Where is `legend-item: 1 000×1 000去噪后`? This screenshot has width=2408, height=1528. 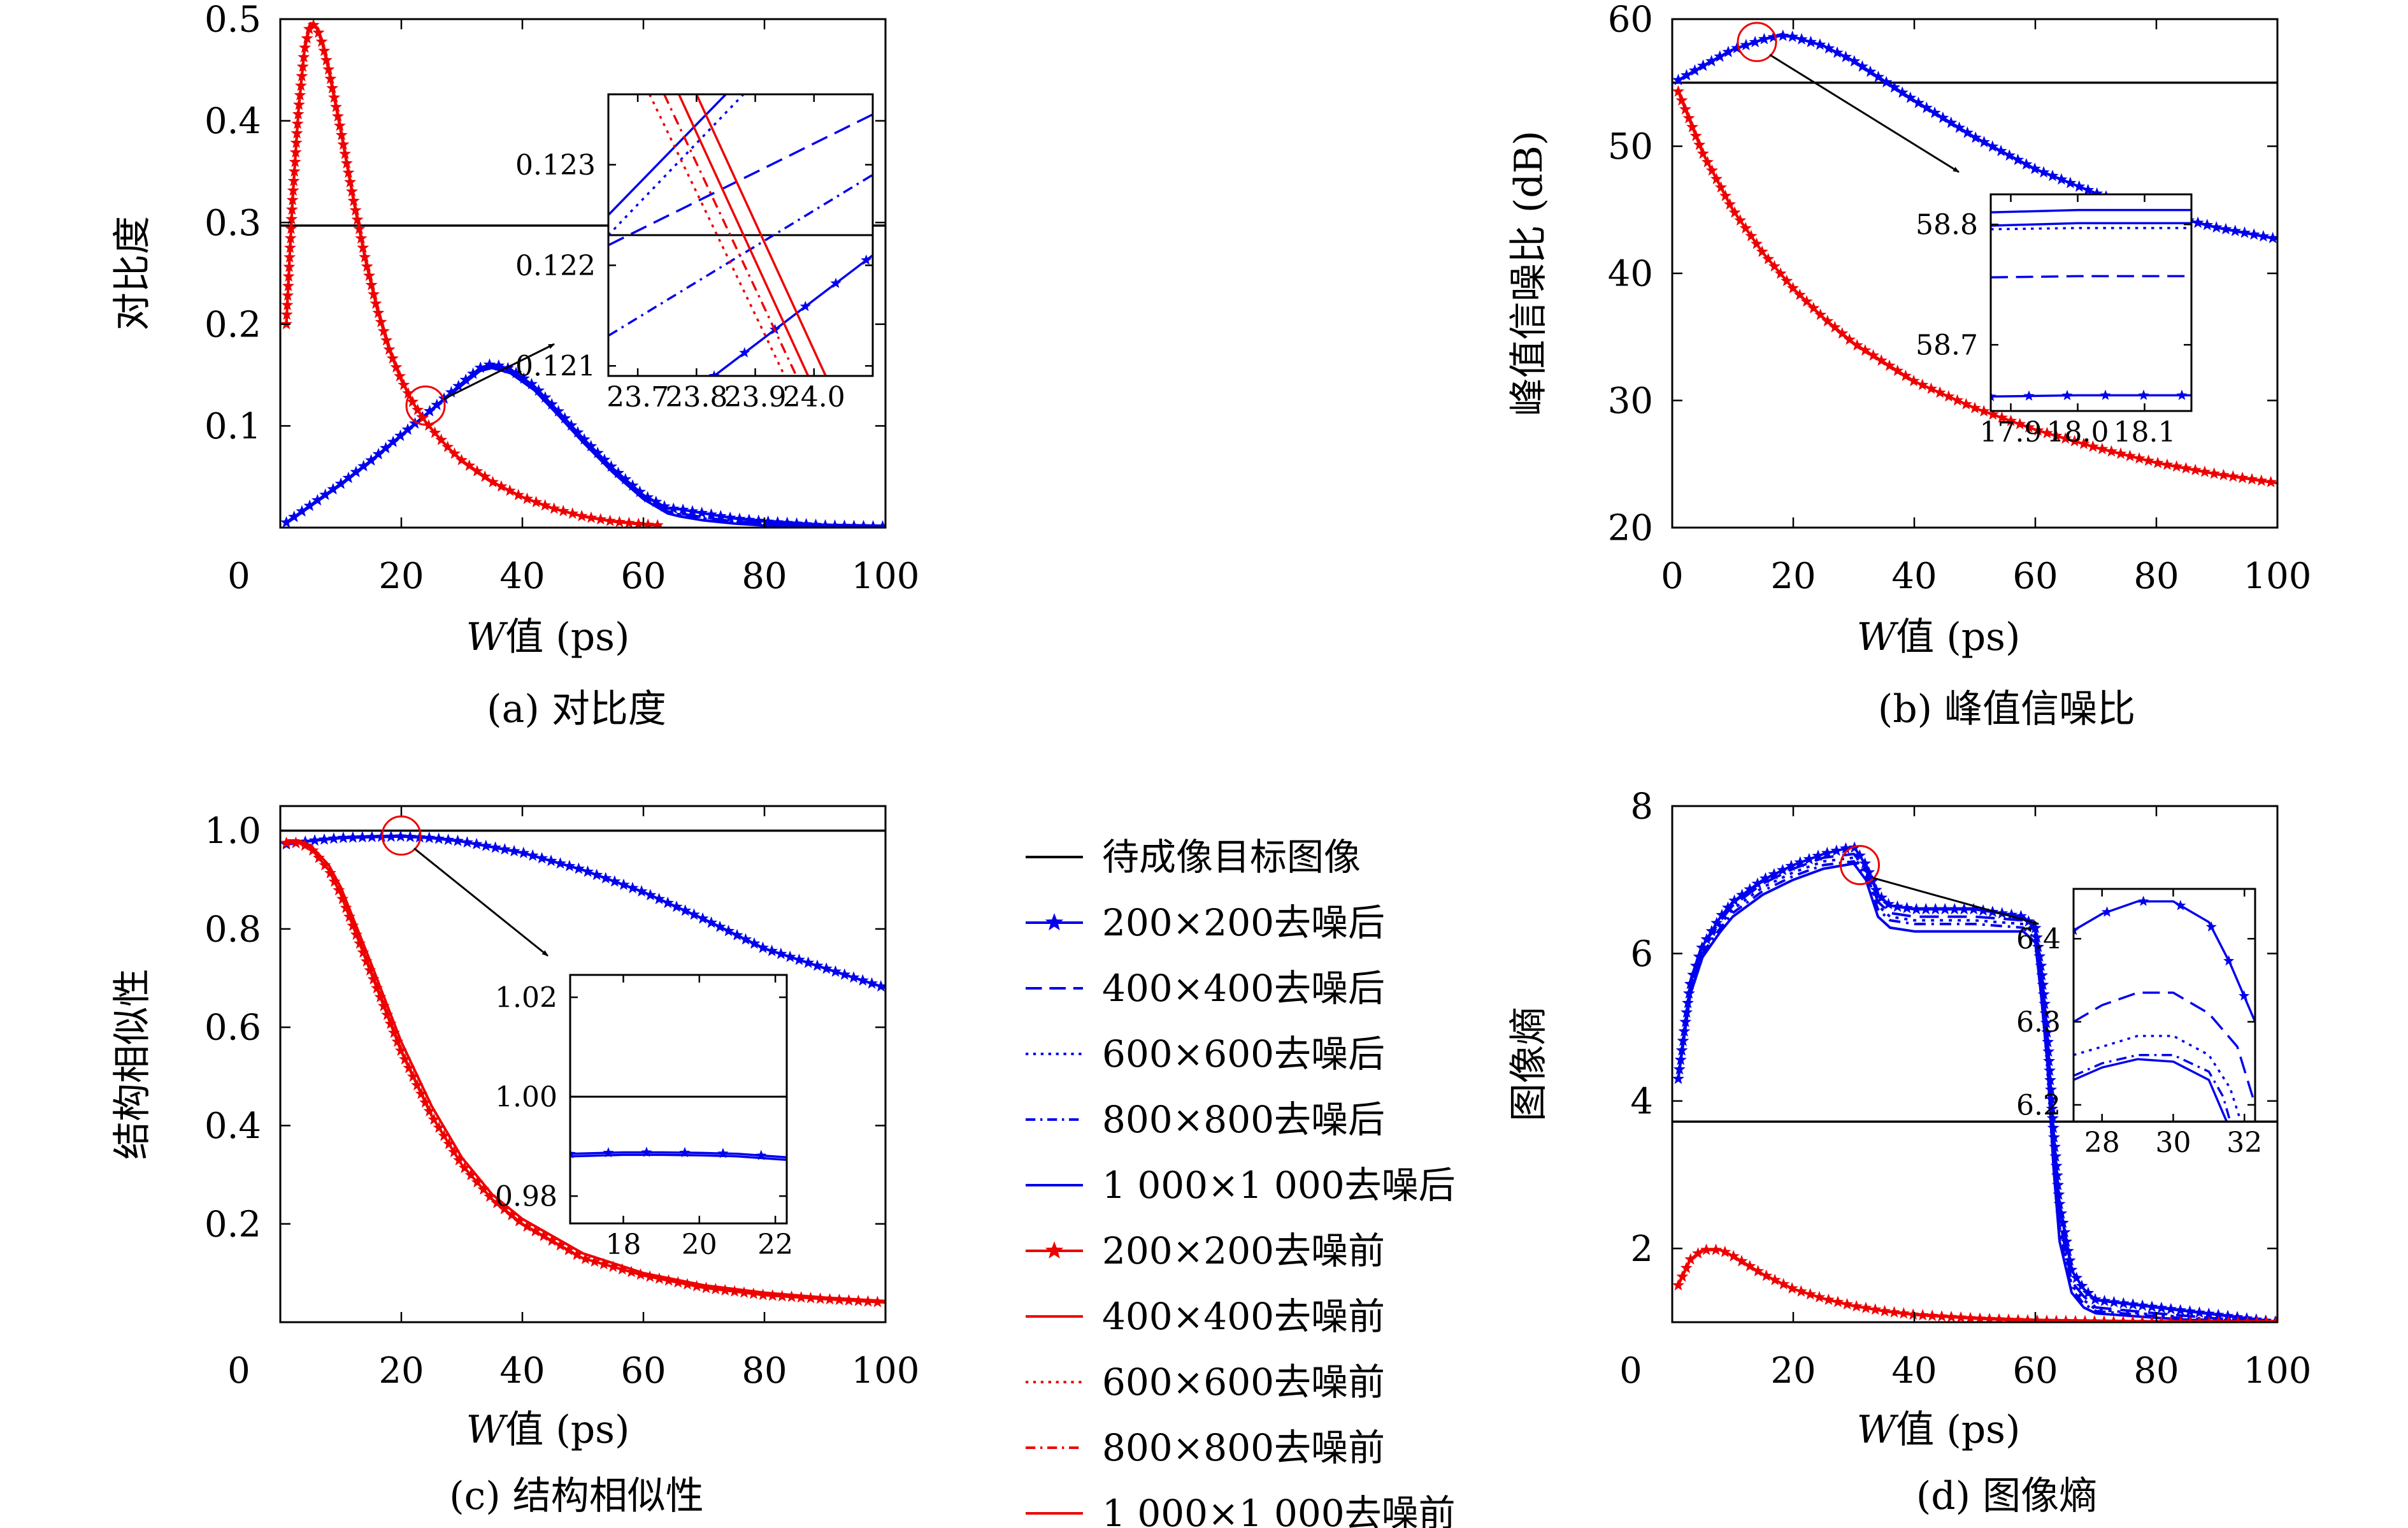 legend-item: 1 000×1 000去噪后 is located at coordinates (1241, 1185).